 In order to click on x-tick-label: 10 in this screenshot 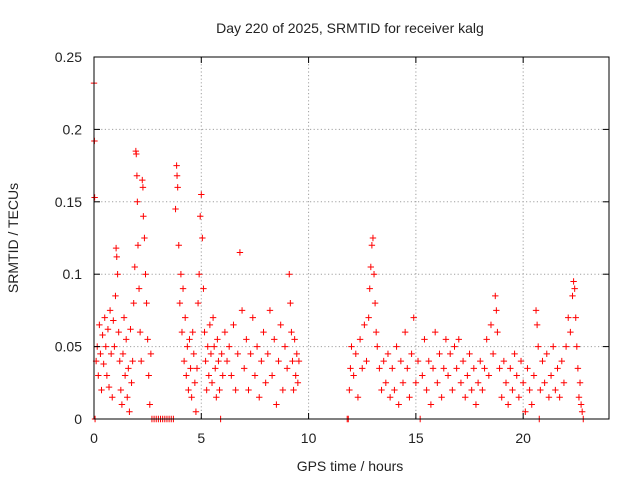, I will do `click(309, 438)`.